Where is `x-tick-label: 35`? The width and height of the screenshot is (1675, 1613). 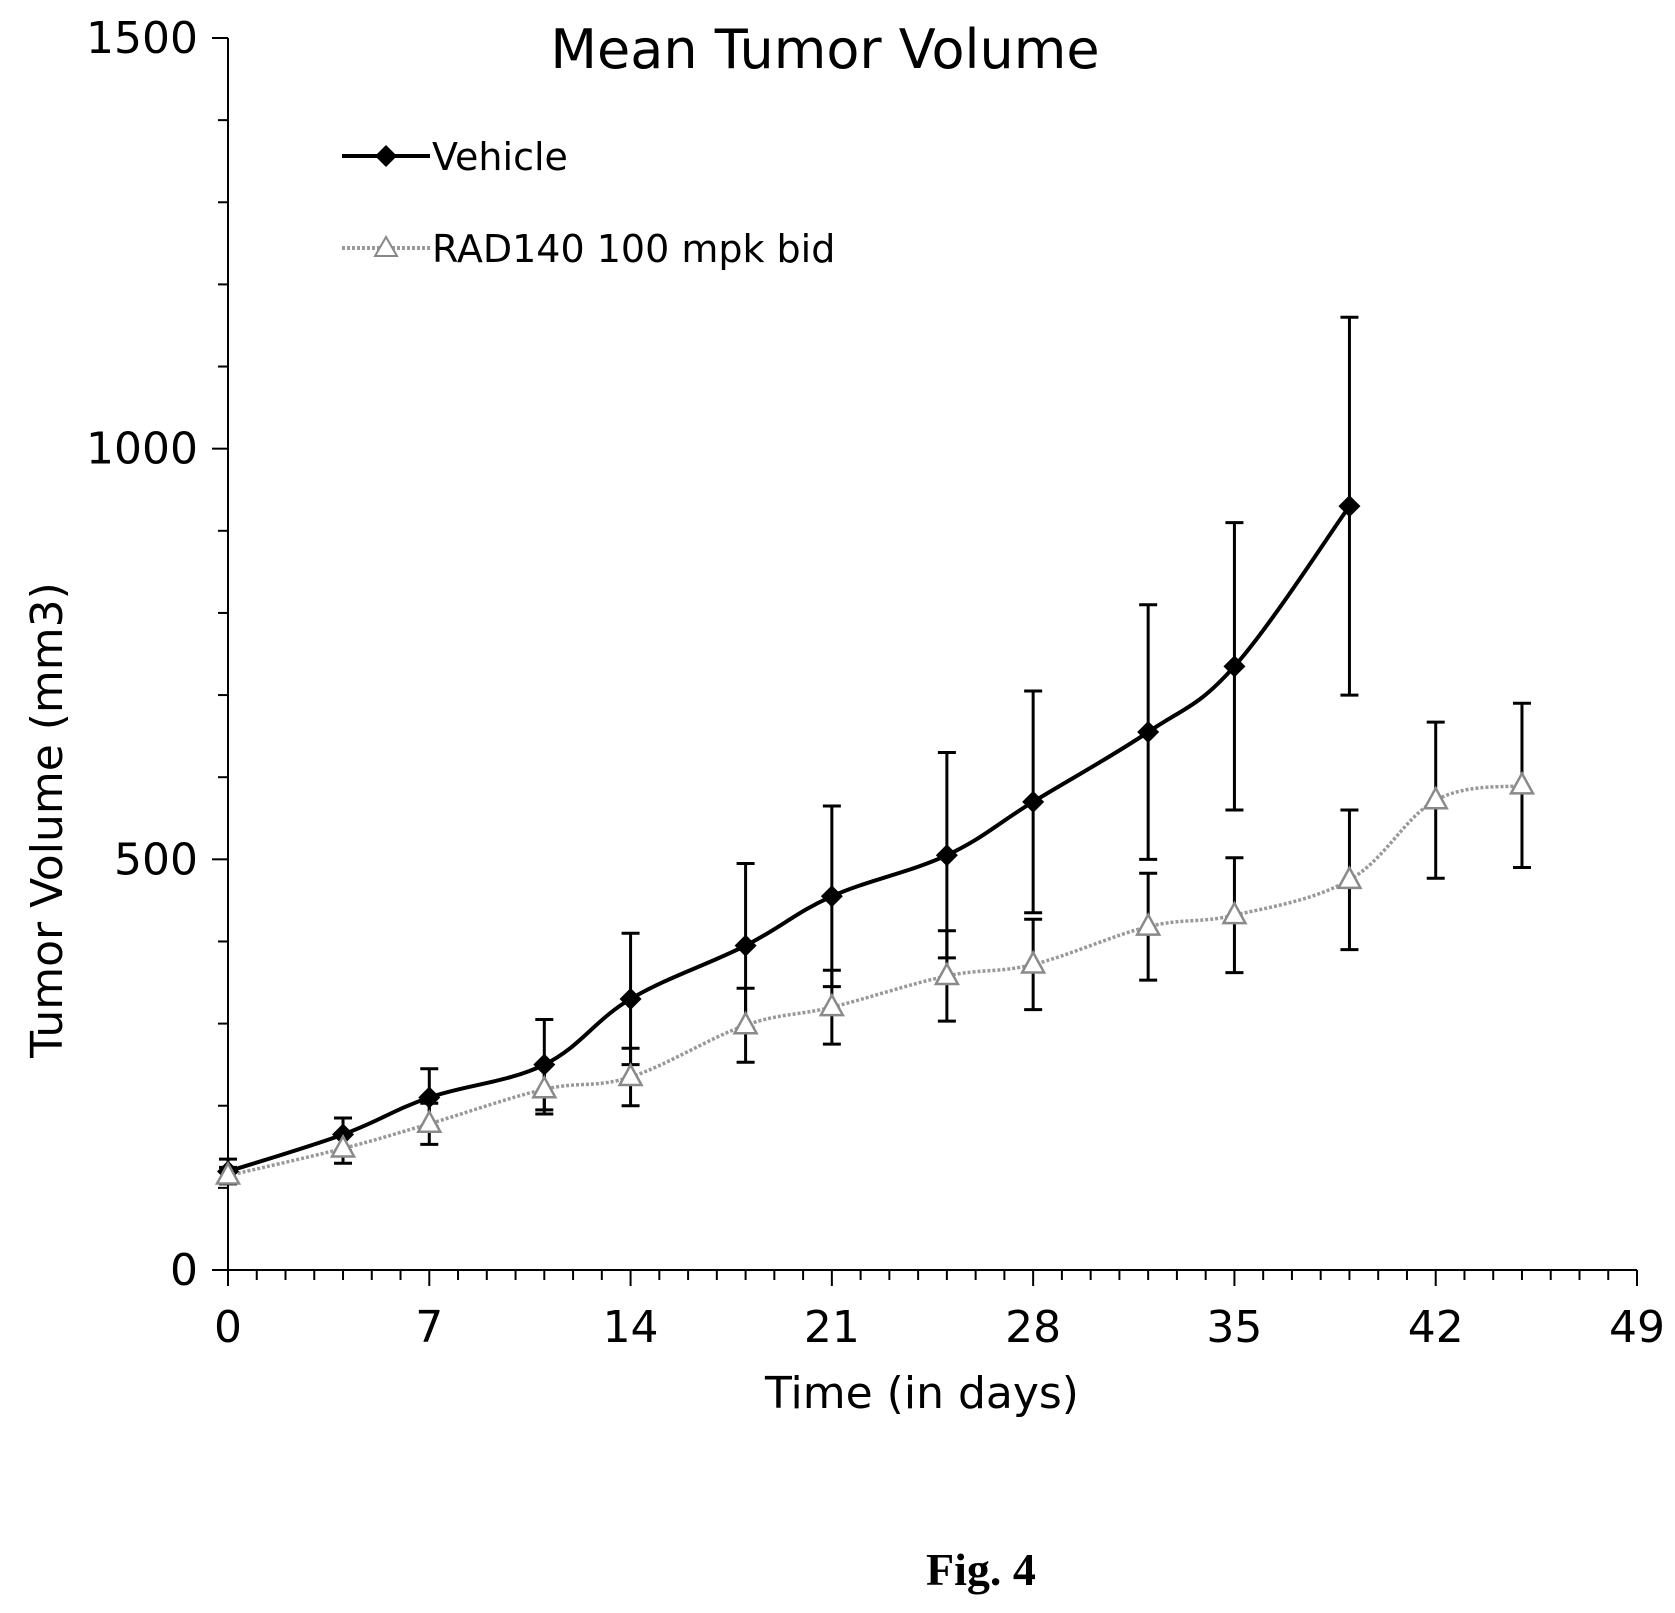
x-tick-label: 35 is located at coordinates (1234, 1327).